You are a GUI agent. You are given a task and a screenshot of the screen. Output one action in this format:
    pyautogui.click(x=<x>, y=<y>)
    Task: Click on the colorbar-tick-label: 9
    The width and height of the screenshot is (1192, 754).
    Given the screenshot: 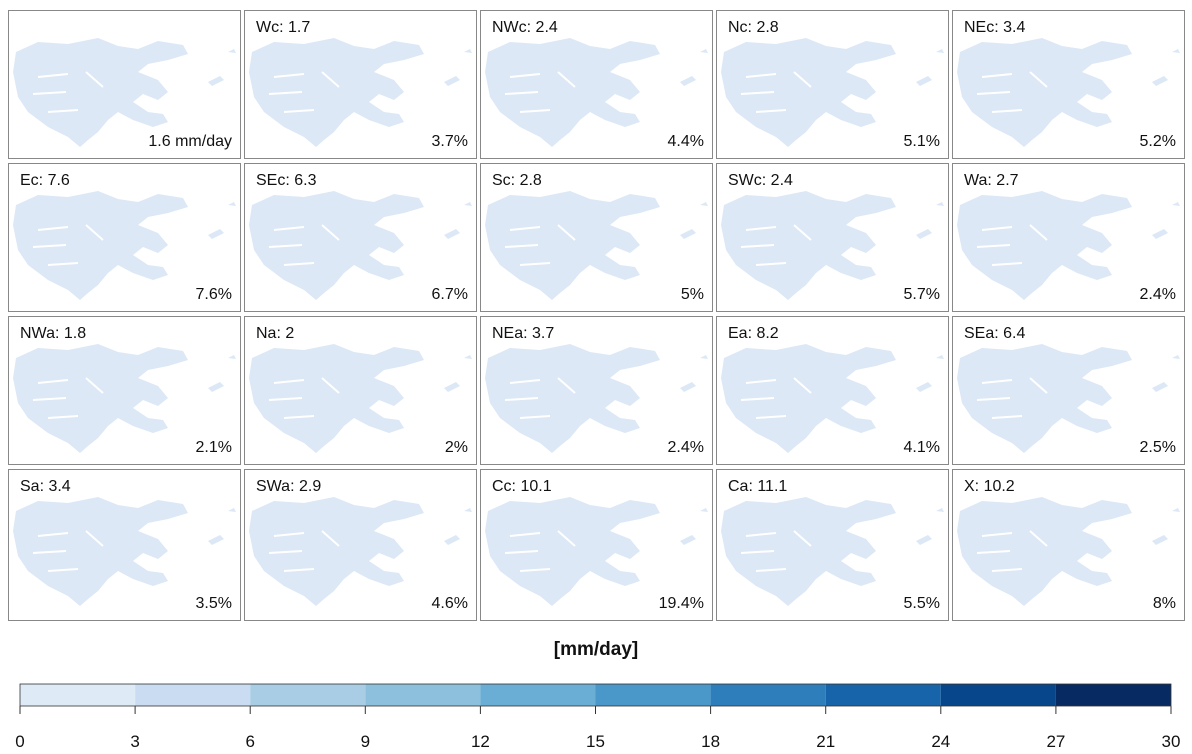 What is the action you would take?
    pyautogui.click(x=365, y=741)
    